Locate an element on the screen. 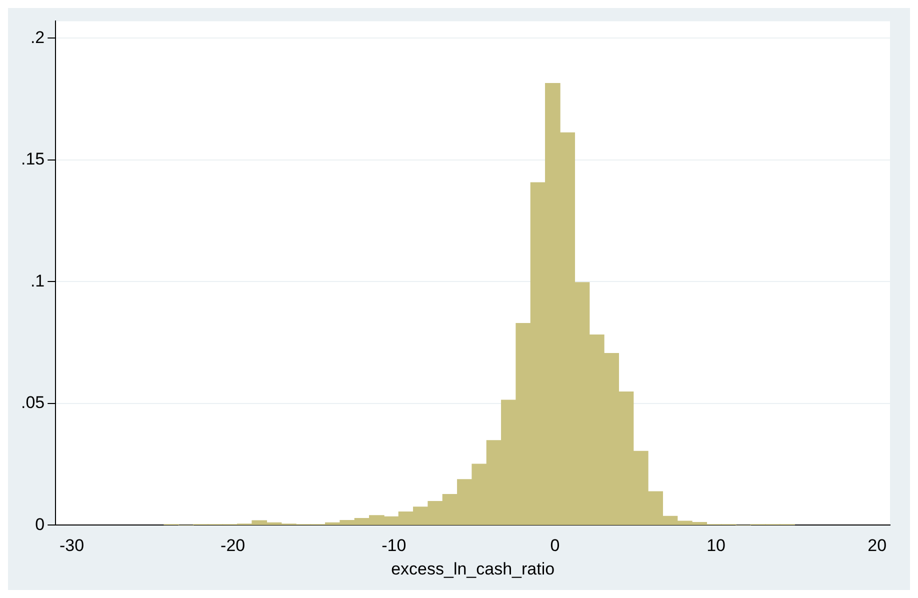 The width and height of the screenshot is (918, 598). x-axis-title: excess_ln_cash_ratio is located at coordinates (473, 568).